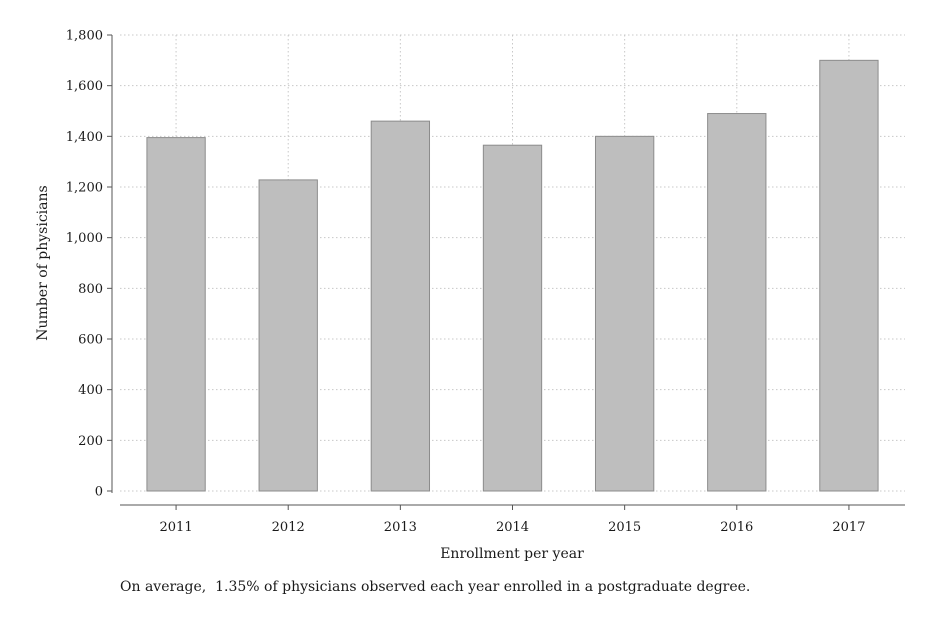 This screenshot has height=621, width=931. Describe the element at coordinates (737, 302) in the screenshot. I see `bar-2016` at that location.